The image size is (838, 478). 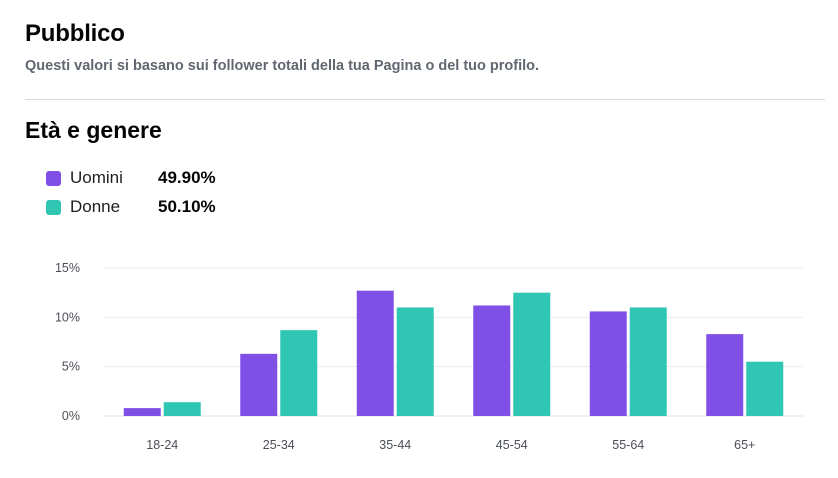 I want to click on bar-women-65plus, so click(x=765, y=388).